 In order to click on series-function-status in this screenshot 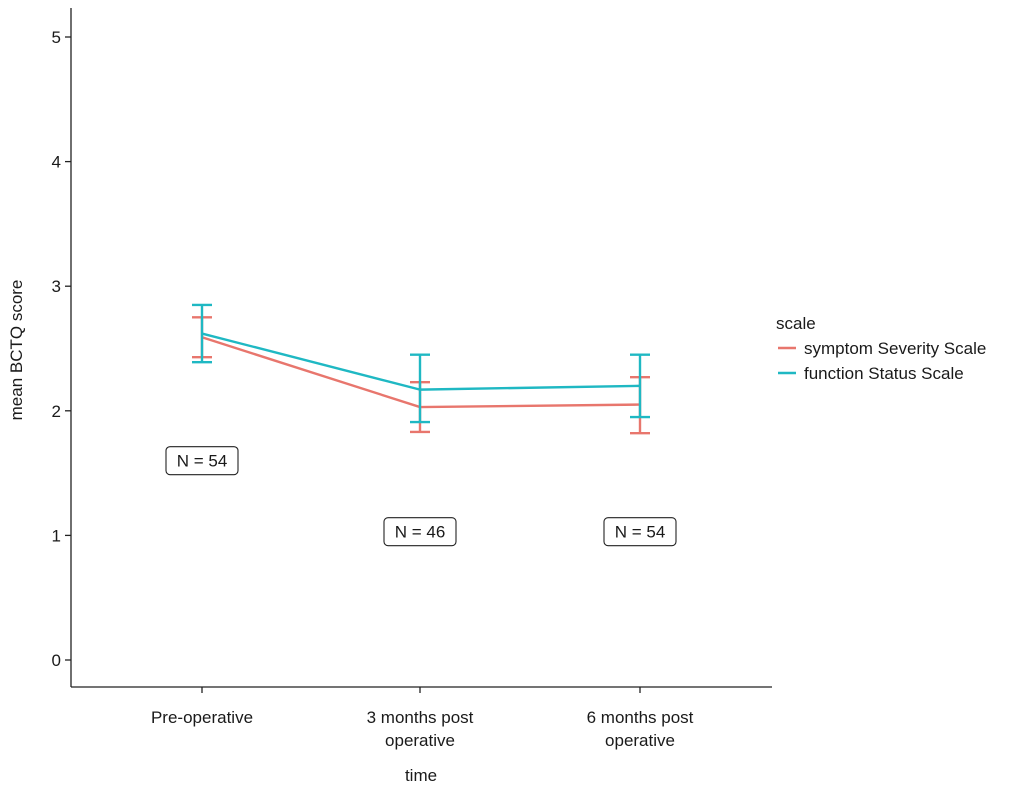, I will do `click(421, 363)`.